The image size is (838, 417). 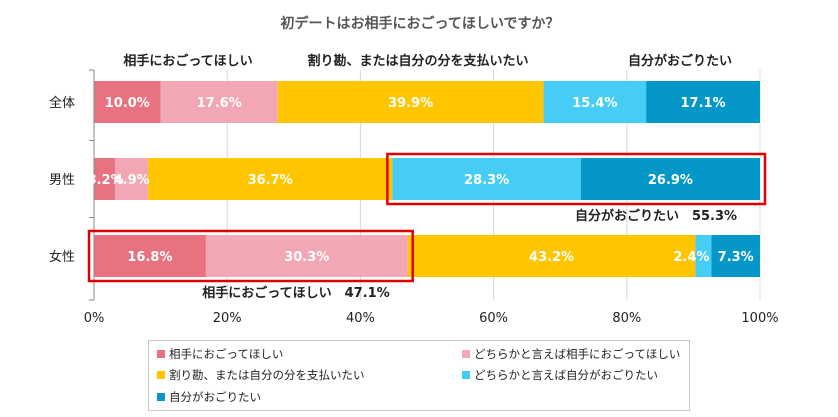 What do you see at coordinates (417, 61) in the screenshot?
I see `top-category-label: 割り勘、または自分の分を支払いたい` at bounding box center [417, 61].